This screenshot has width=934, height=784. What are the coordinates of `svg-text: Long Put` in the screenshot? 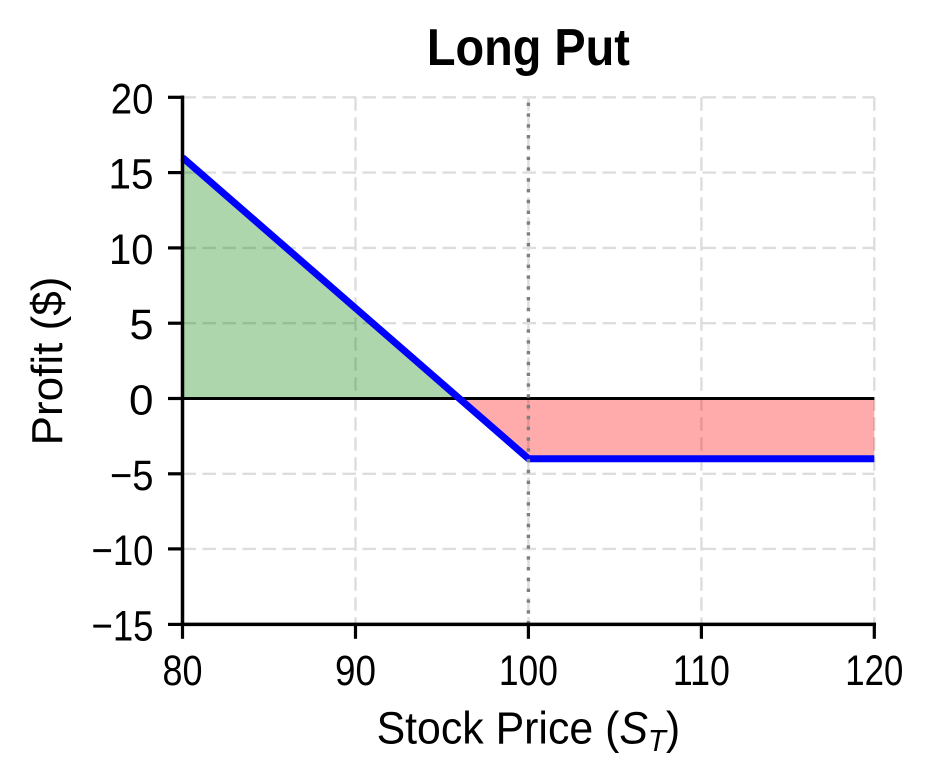 It's located at (528, 48).